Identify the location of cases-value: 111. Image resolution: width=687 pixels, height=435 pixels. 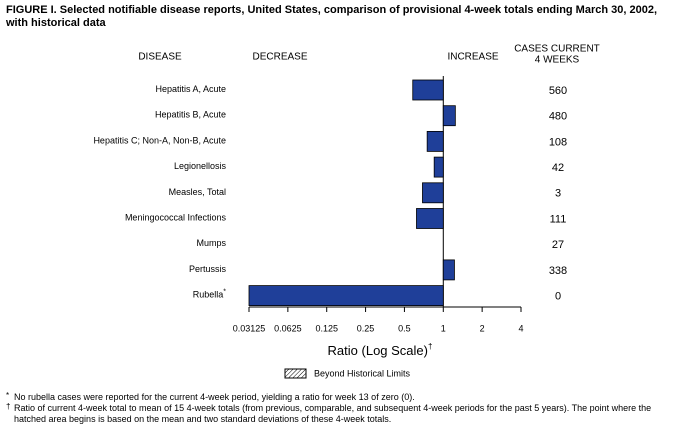
(558, 219).